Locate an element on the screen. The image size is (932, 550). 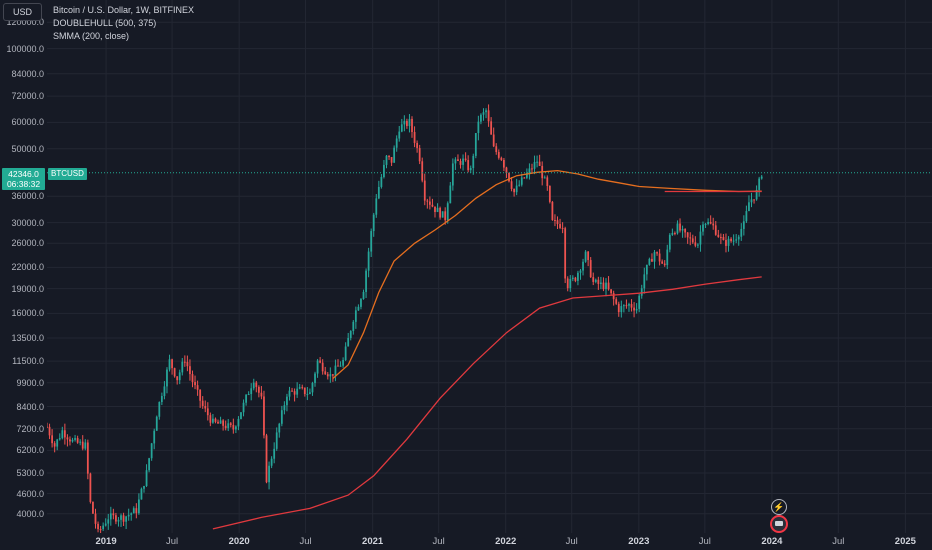
earnings-icon is located at coordinates (779, 524).